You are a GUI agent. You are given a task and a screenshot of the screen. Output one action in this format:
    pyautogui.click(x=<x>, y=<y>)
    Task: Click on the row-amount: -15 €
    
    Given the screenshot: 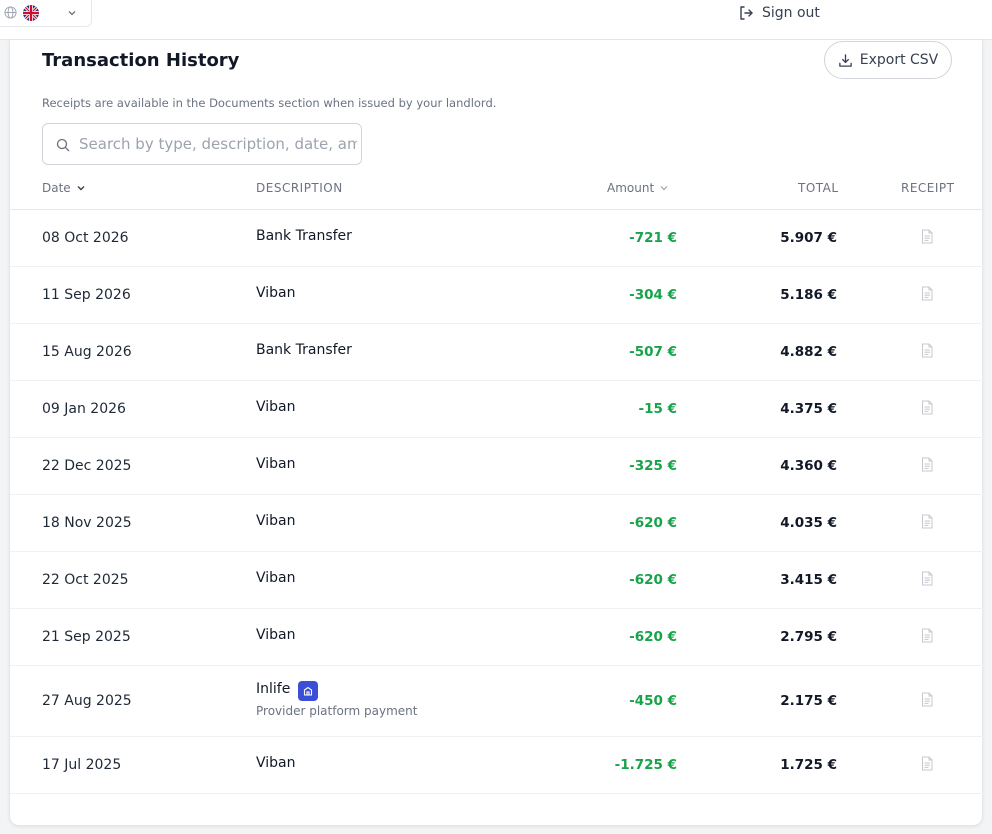 What is the action you would take?
    pyautogui.click(x=657, y=409)
    